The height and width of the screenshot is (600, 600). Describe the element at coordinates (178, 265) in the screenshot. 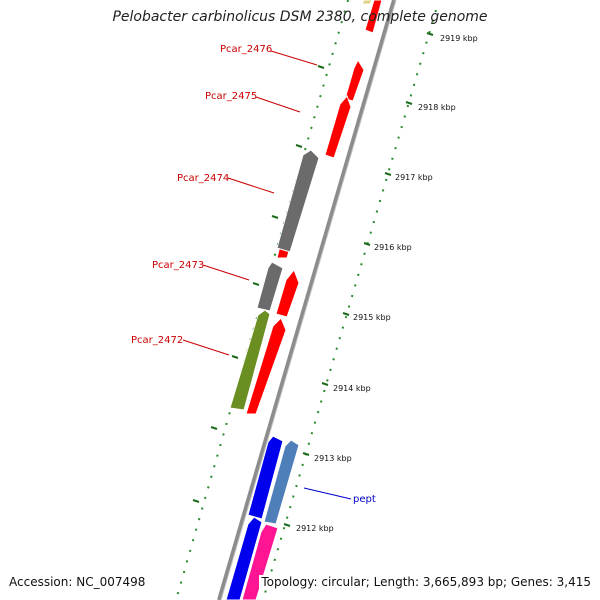

I see `gene-label: Pcar_2473` at that location.